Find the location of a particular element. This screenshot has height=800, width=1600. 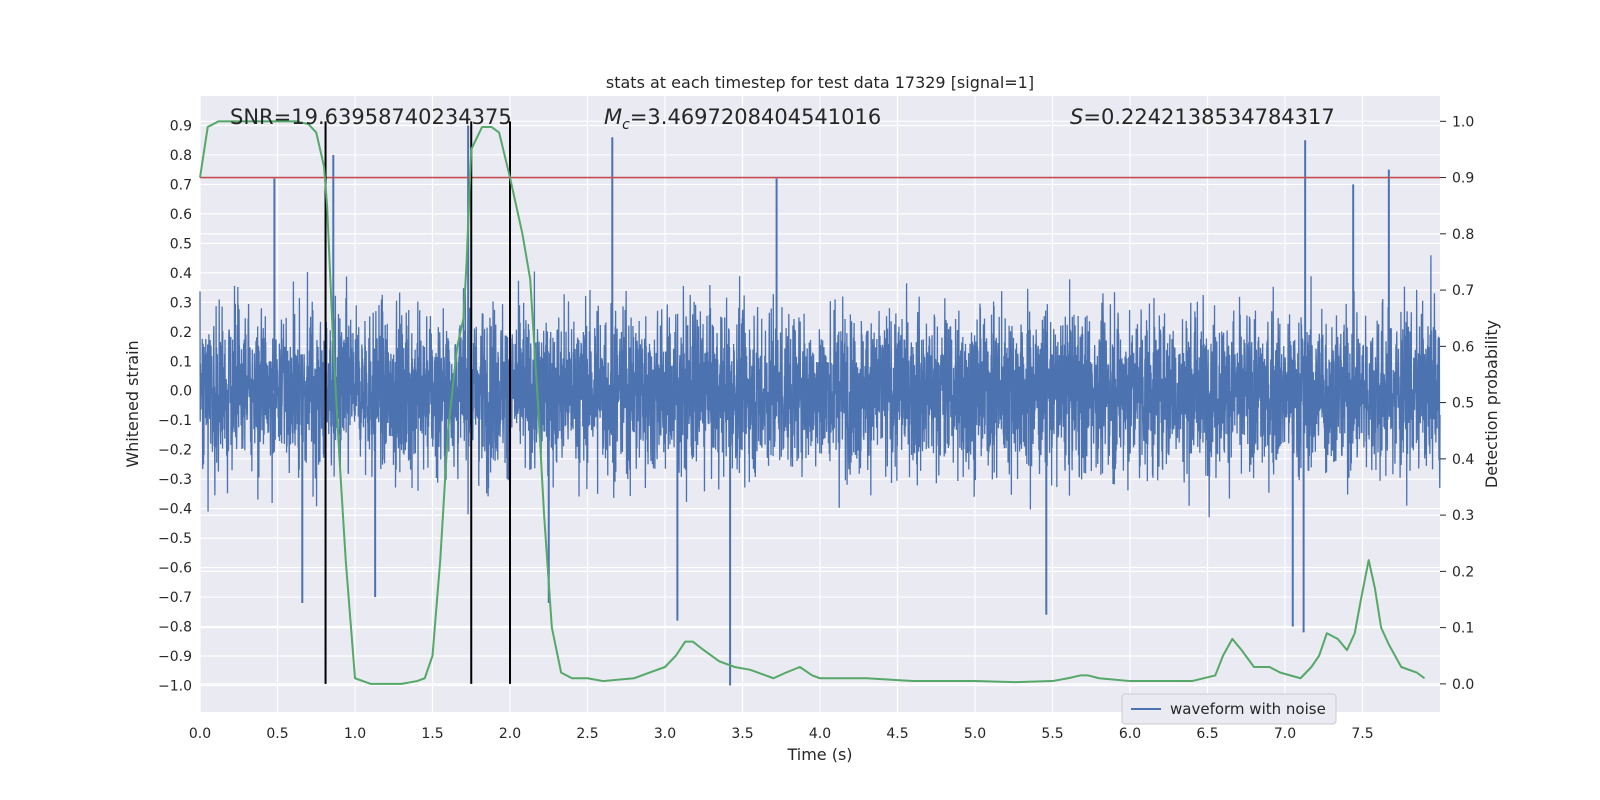

y-tick-label: −0.4 is located at coordinates (175, 510).